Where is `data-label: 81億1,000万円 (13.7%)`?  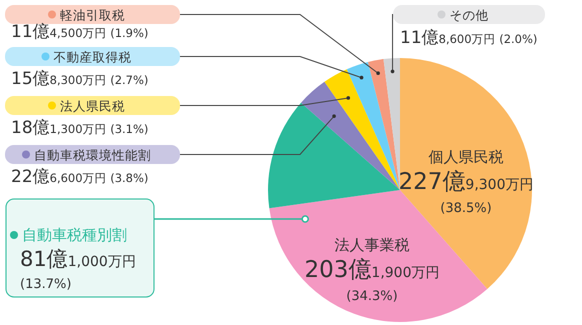
data-label: 81億1,000万円 (13.7%) is located at coordinates (78, 269).